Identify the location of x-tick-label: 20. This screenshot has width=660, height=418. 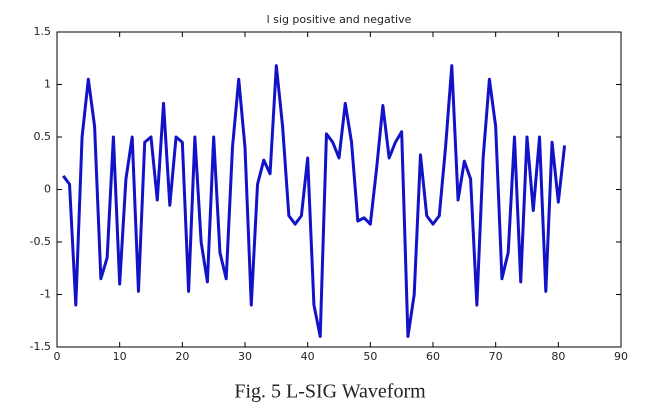
(182, 356).